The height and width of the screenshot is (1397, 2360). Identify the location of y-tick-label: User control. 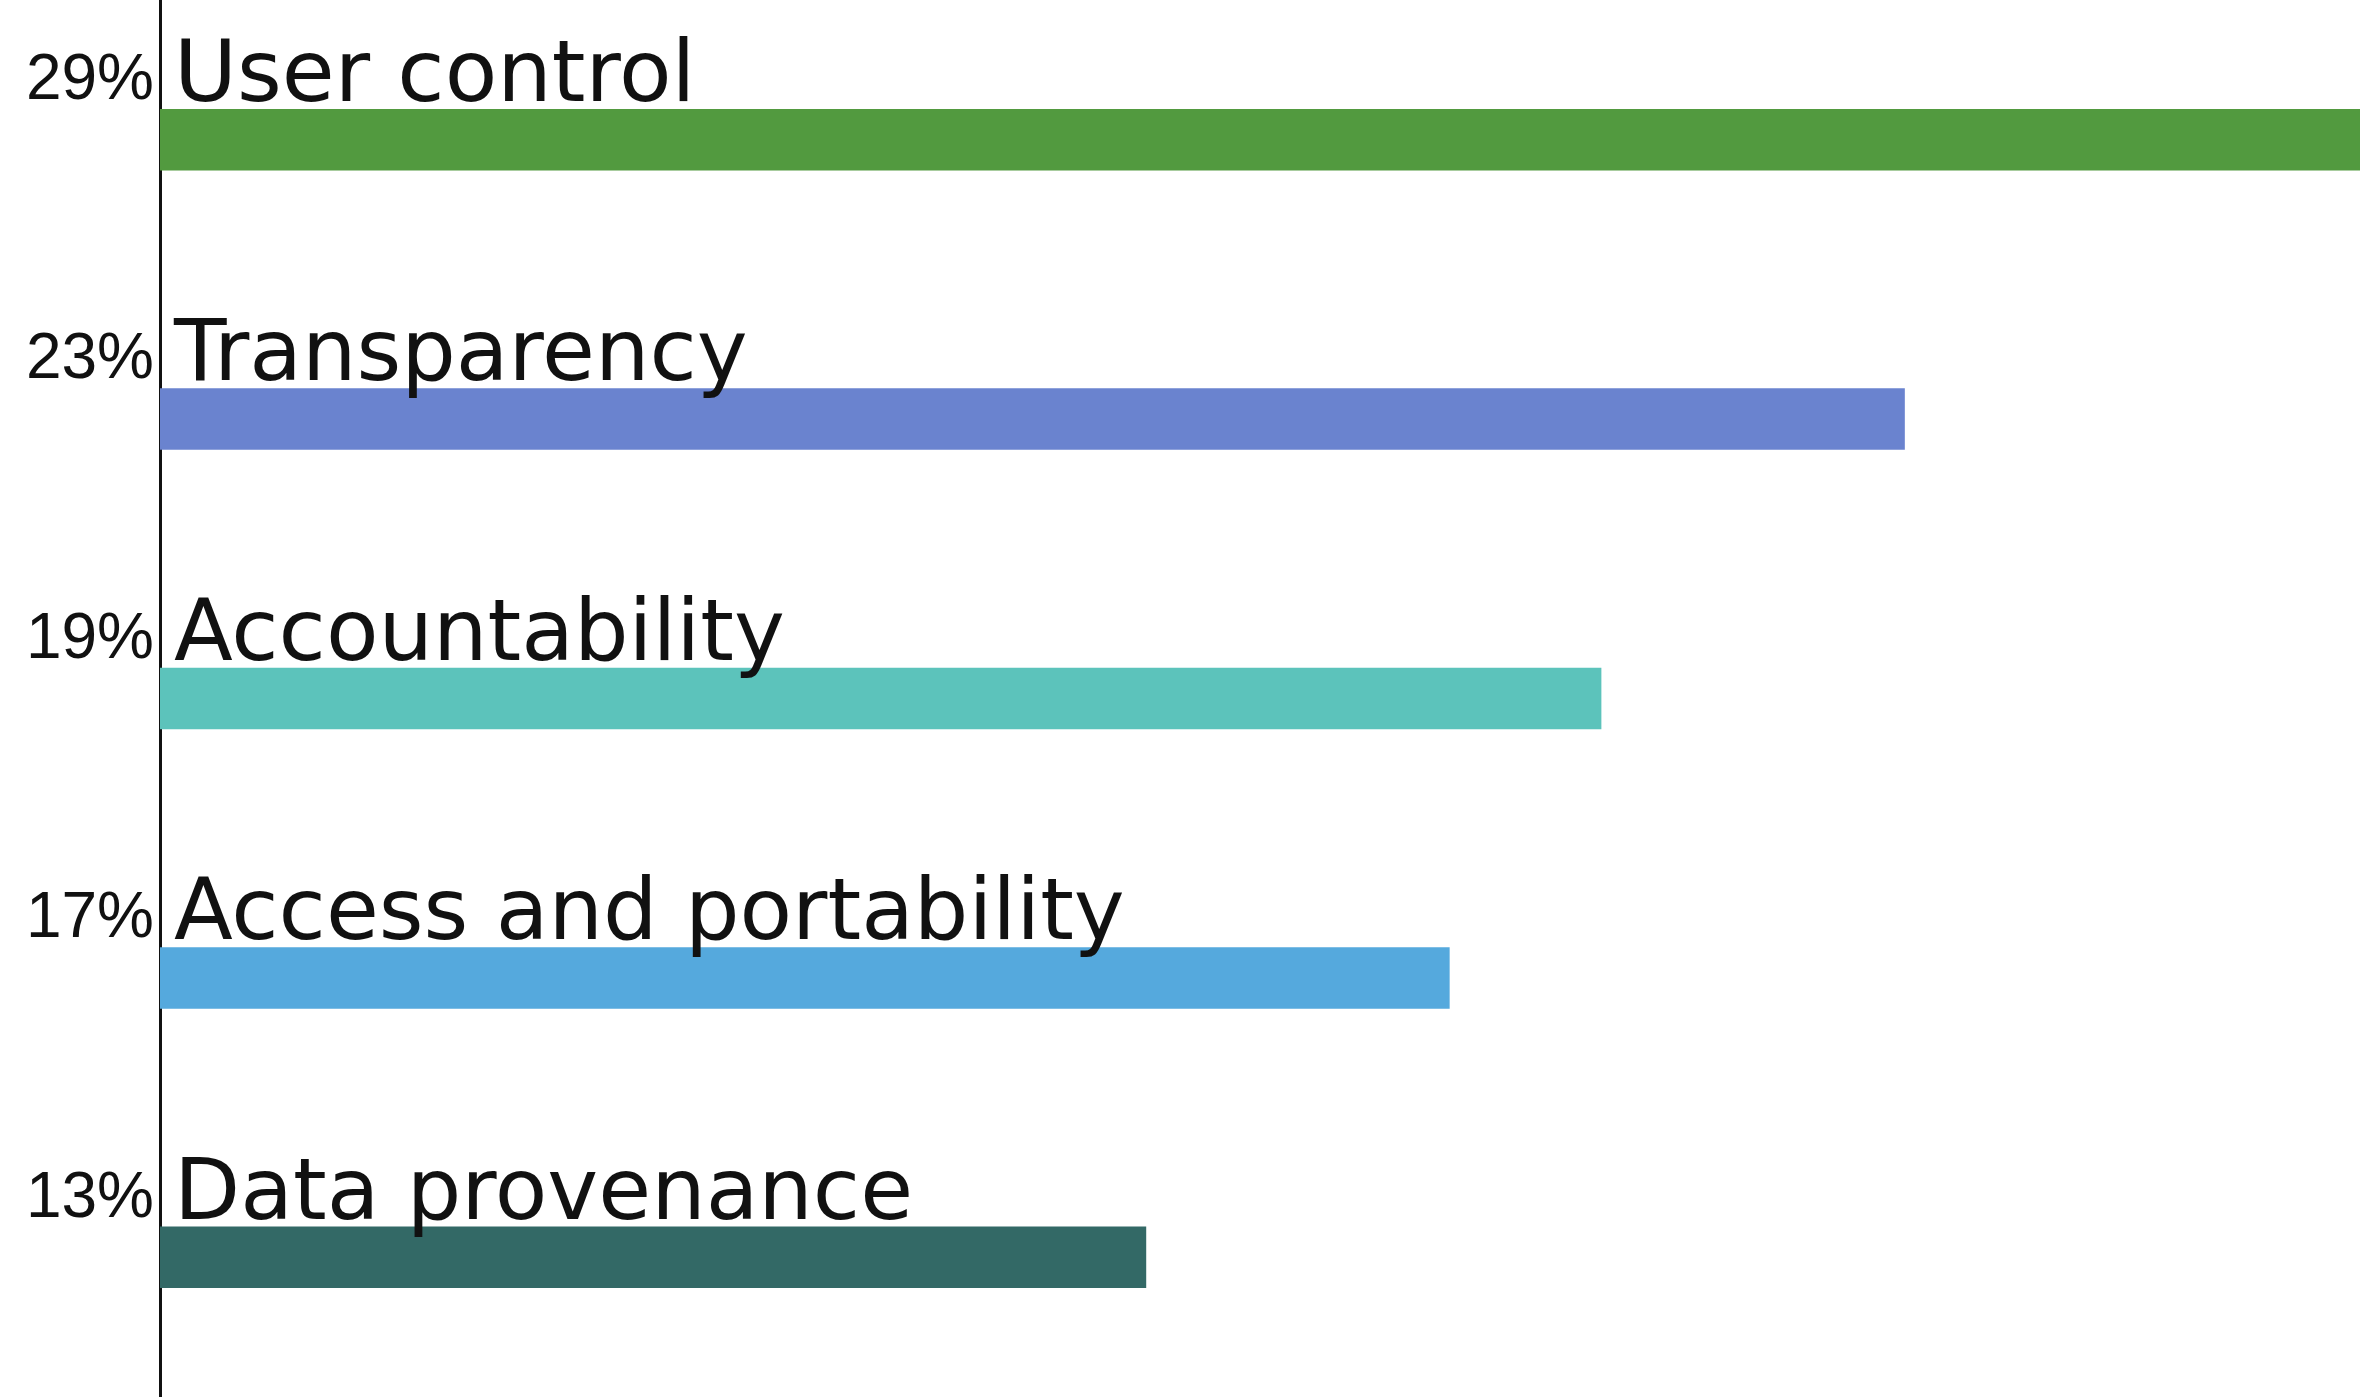
(435, 70).